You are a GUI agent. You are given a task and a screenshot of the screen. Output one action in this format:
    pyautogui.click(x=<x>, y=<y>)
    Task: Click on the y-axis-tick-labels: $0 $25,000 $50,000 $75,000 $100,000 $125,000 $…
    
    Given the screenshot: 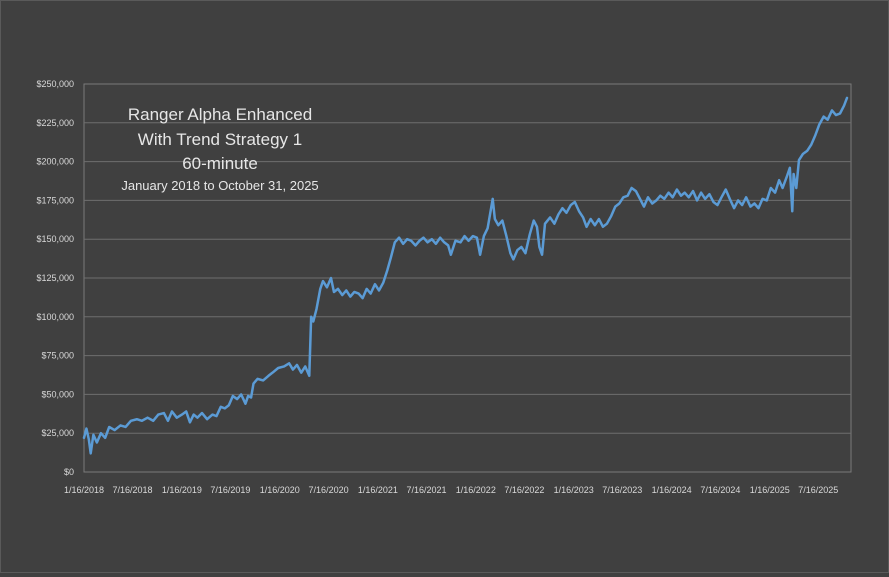 What is the action you would take?
    pyautogui.click(x=55, y=278)
    